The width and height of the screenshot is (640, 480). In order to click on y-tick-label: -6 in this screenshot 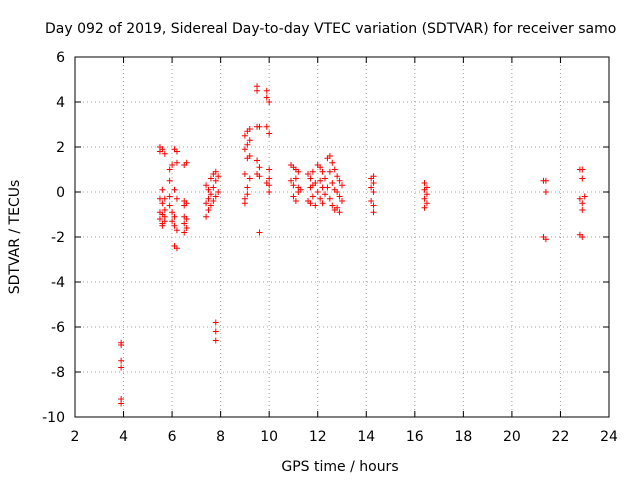, I will do `click(58, 328)`.